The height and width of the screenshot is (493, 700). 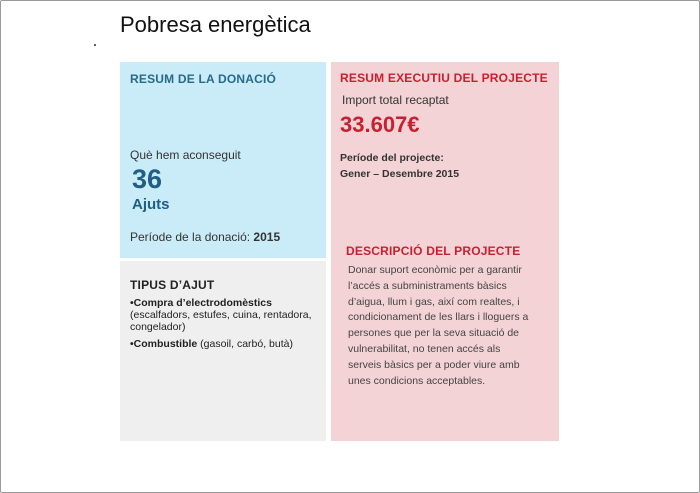 What do you see at coordinates (267, 237) in the screenshot?
I see `donation-period-value: 2015` at bounding box center [267, 237].